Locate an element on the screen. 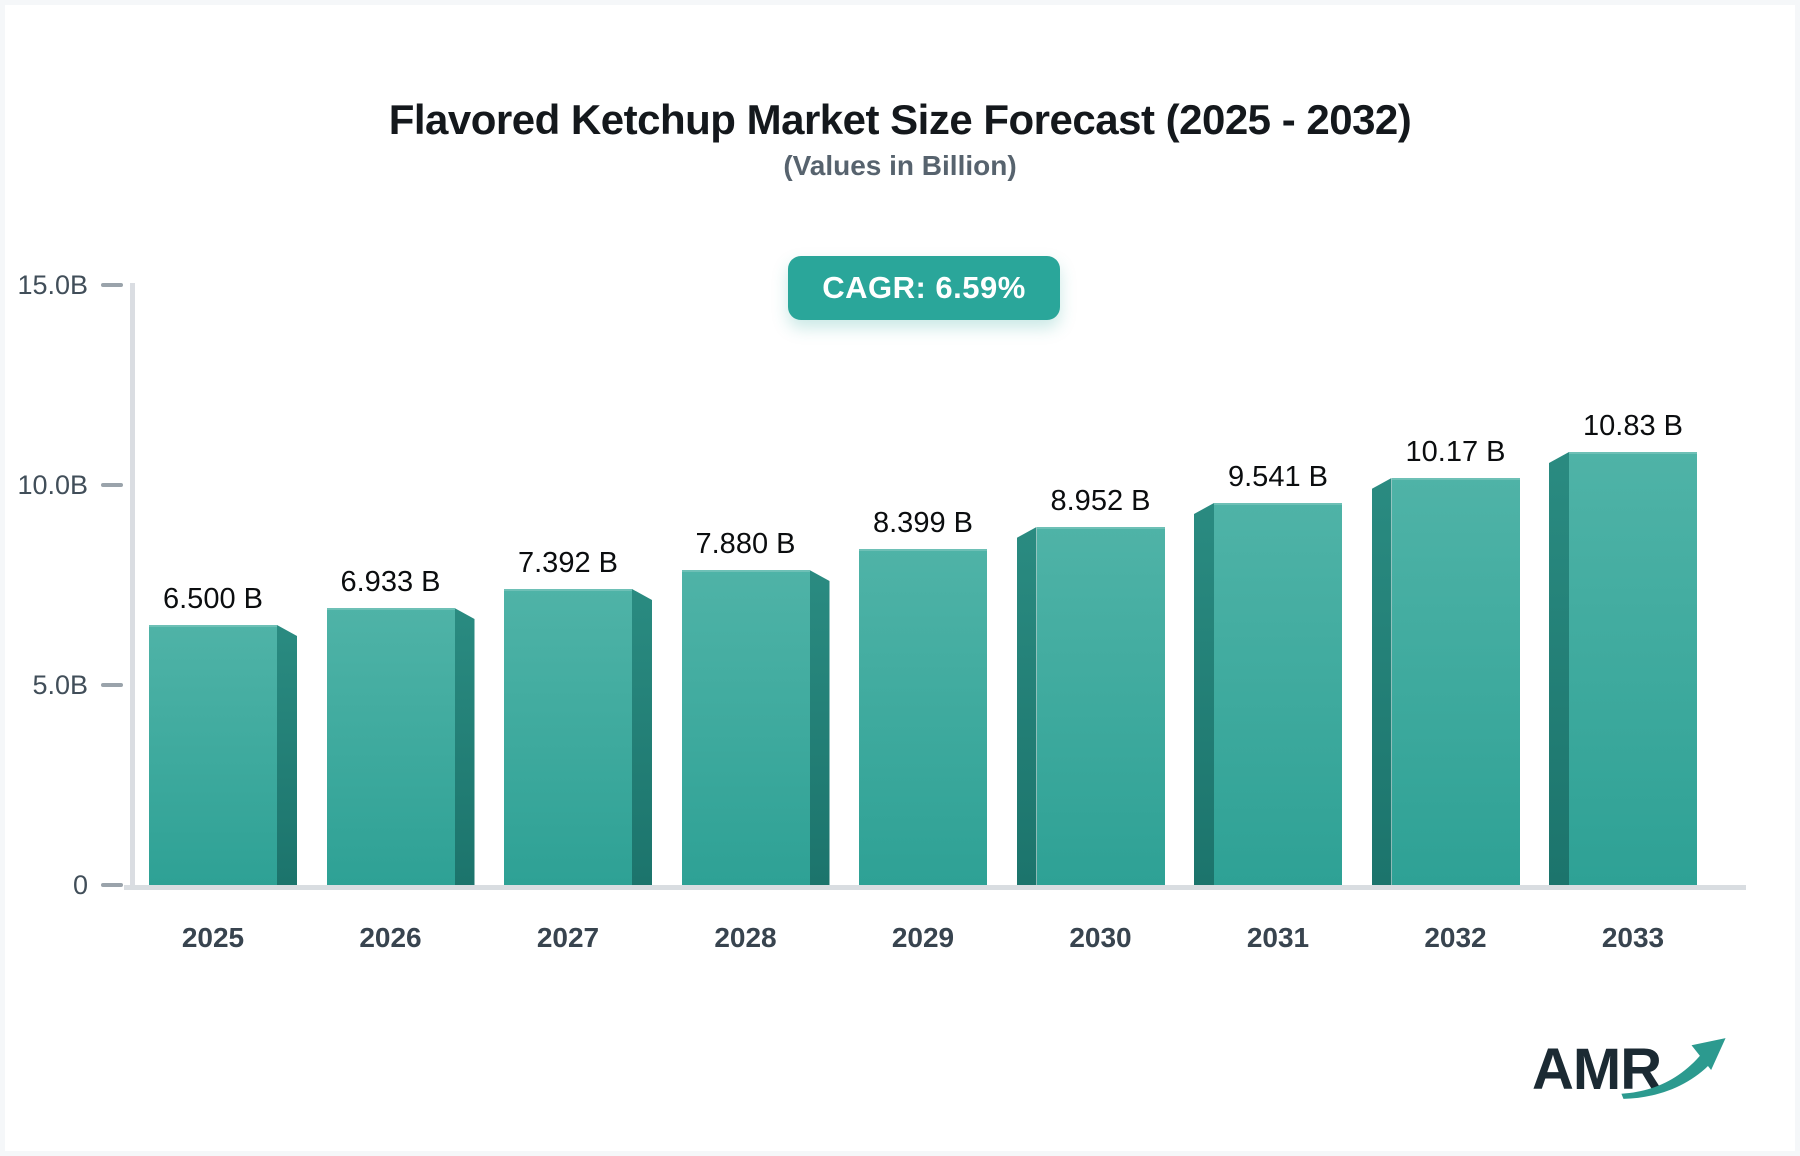 Image resolution: width=1800 pixels, height=1156 pixels. y-axis-tick-label-10.0B: 10.0B is located at coordinates (52, 485).